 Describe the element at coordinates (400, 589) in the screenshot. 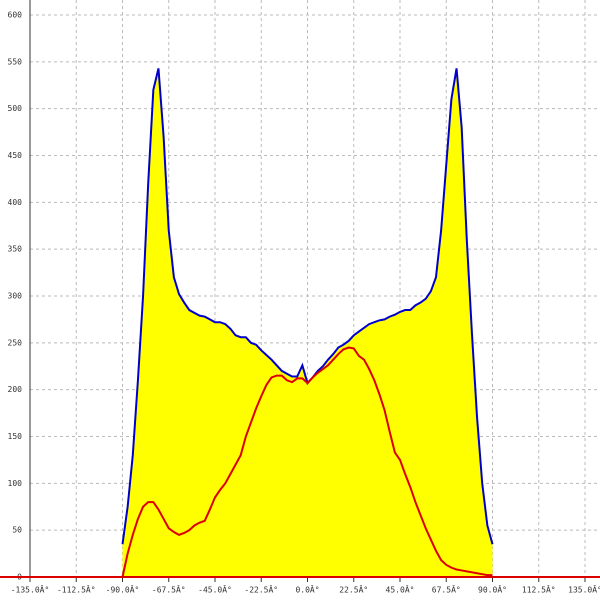

I see `x-tick-label: 45.0Â°` at that location.